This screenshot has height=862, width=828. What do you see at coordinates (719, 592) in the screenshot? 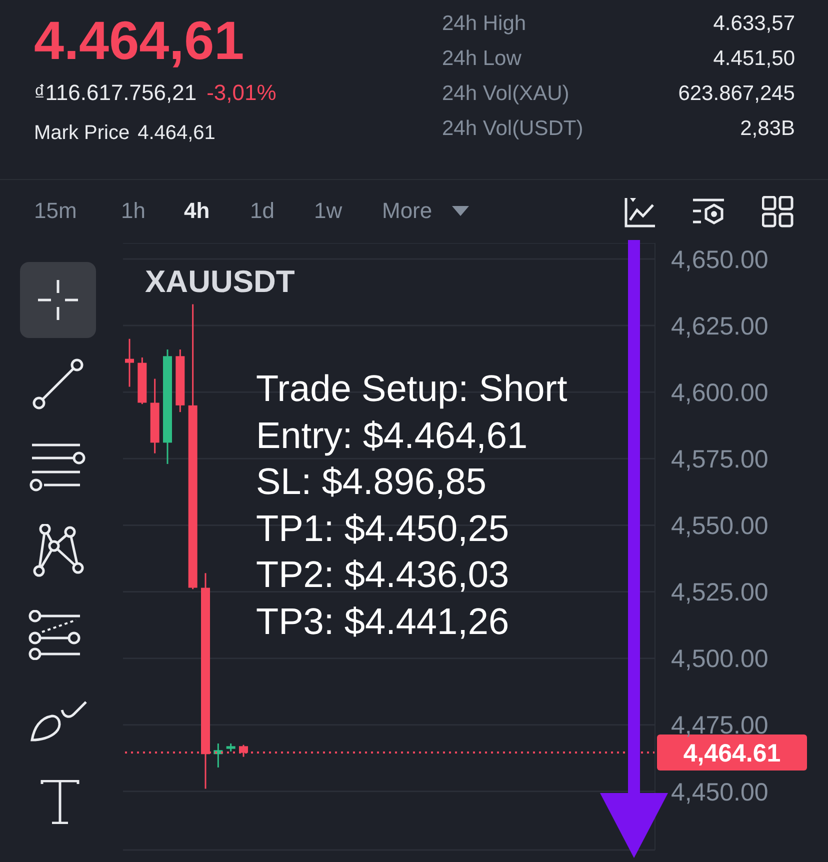
I see `y-tick-label: 4,525.00` at bounding box center [719, 592].